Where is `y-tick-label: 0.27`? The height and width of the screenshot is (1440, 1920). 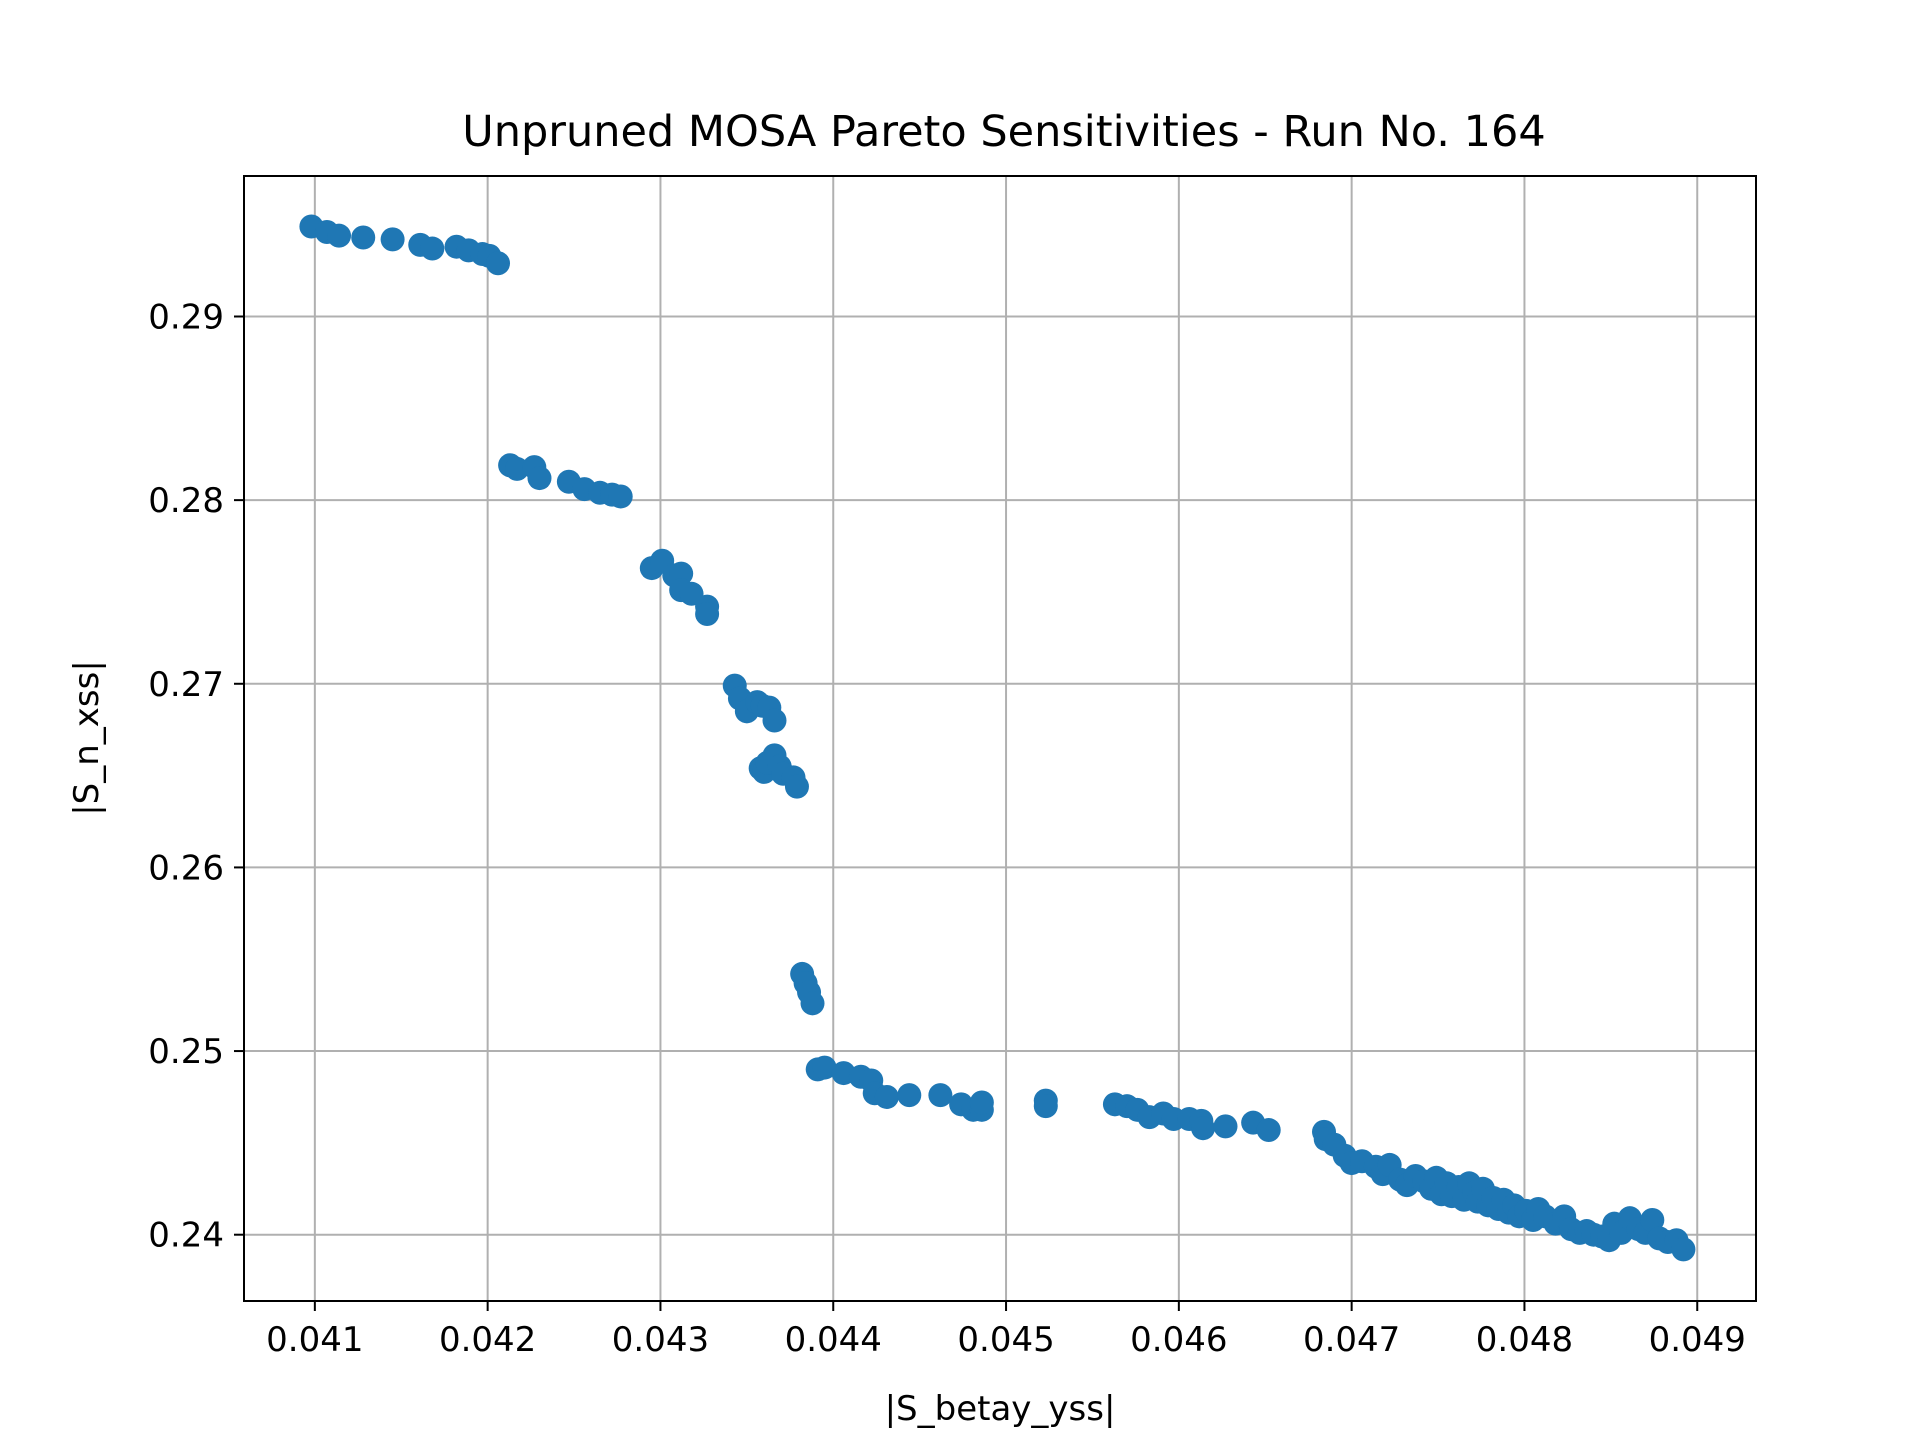 y-tick-label: 0.27 is located at coordinates (186, 685).